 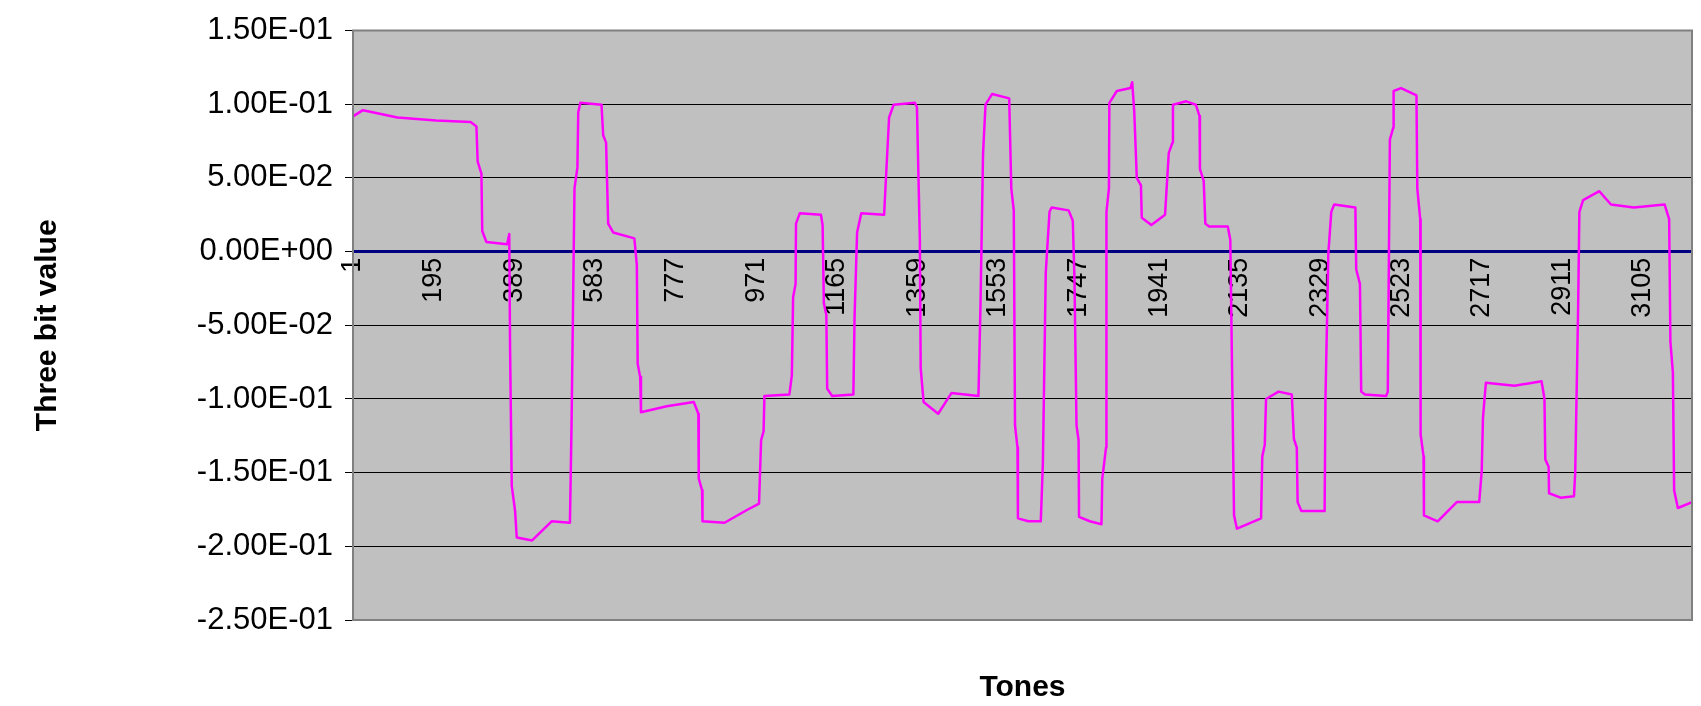 I want to click on x-tick-label: 195, so click(x=432, y=280).